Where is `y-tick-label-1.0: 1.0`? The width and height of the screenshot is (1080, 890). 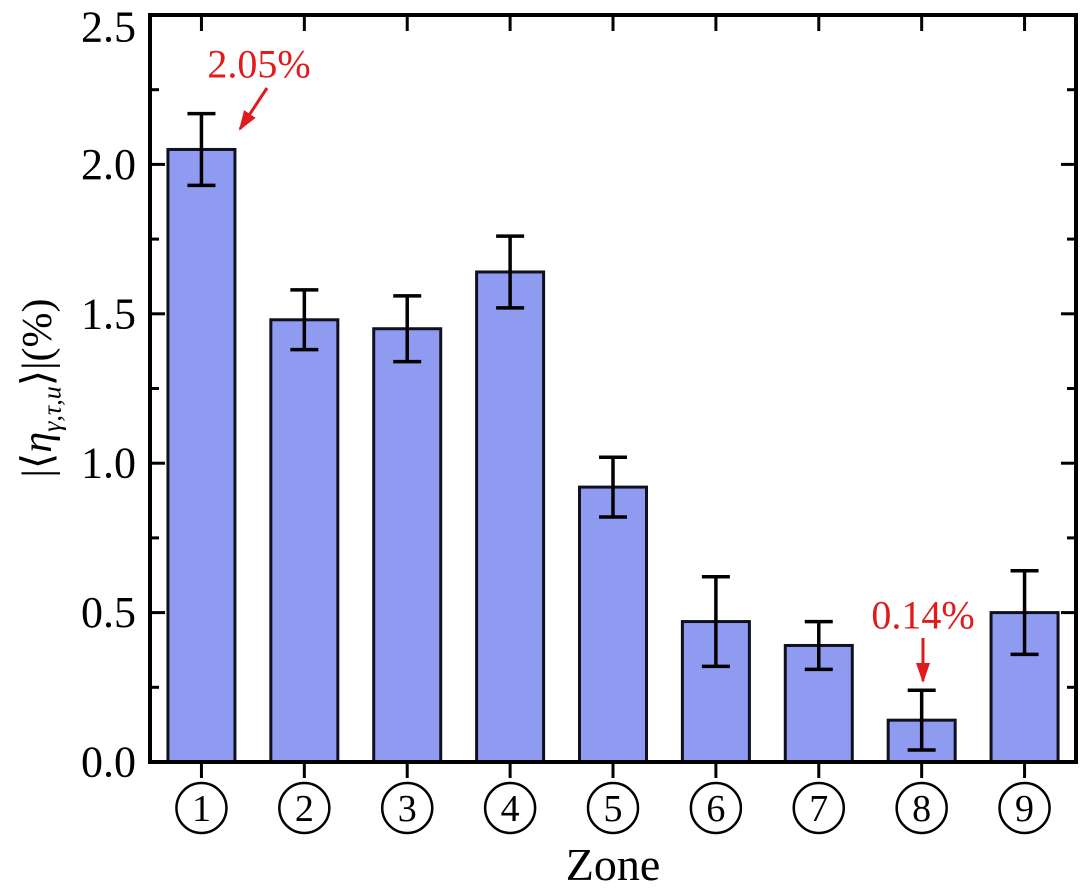 y-tick-label-1.0: 1.0 is located at coordinates (108, 463).